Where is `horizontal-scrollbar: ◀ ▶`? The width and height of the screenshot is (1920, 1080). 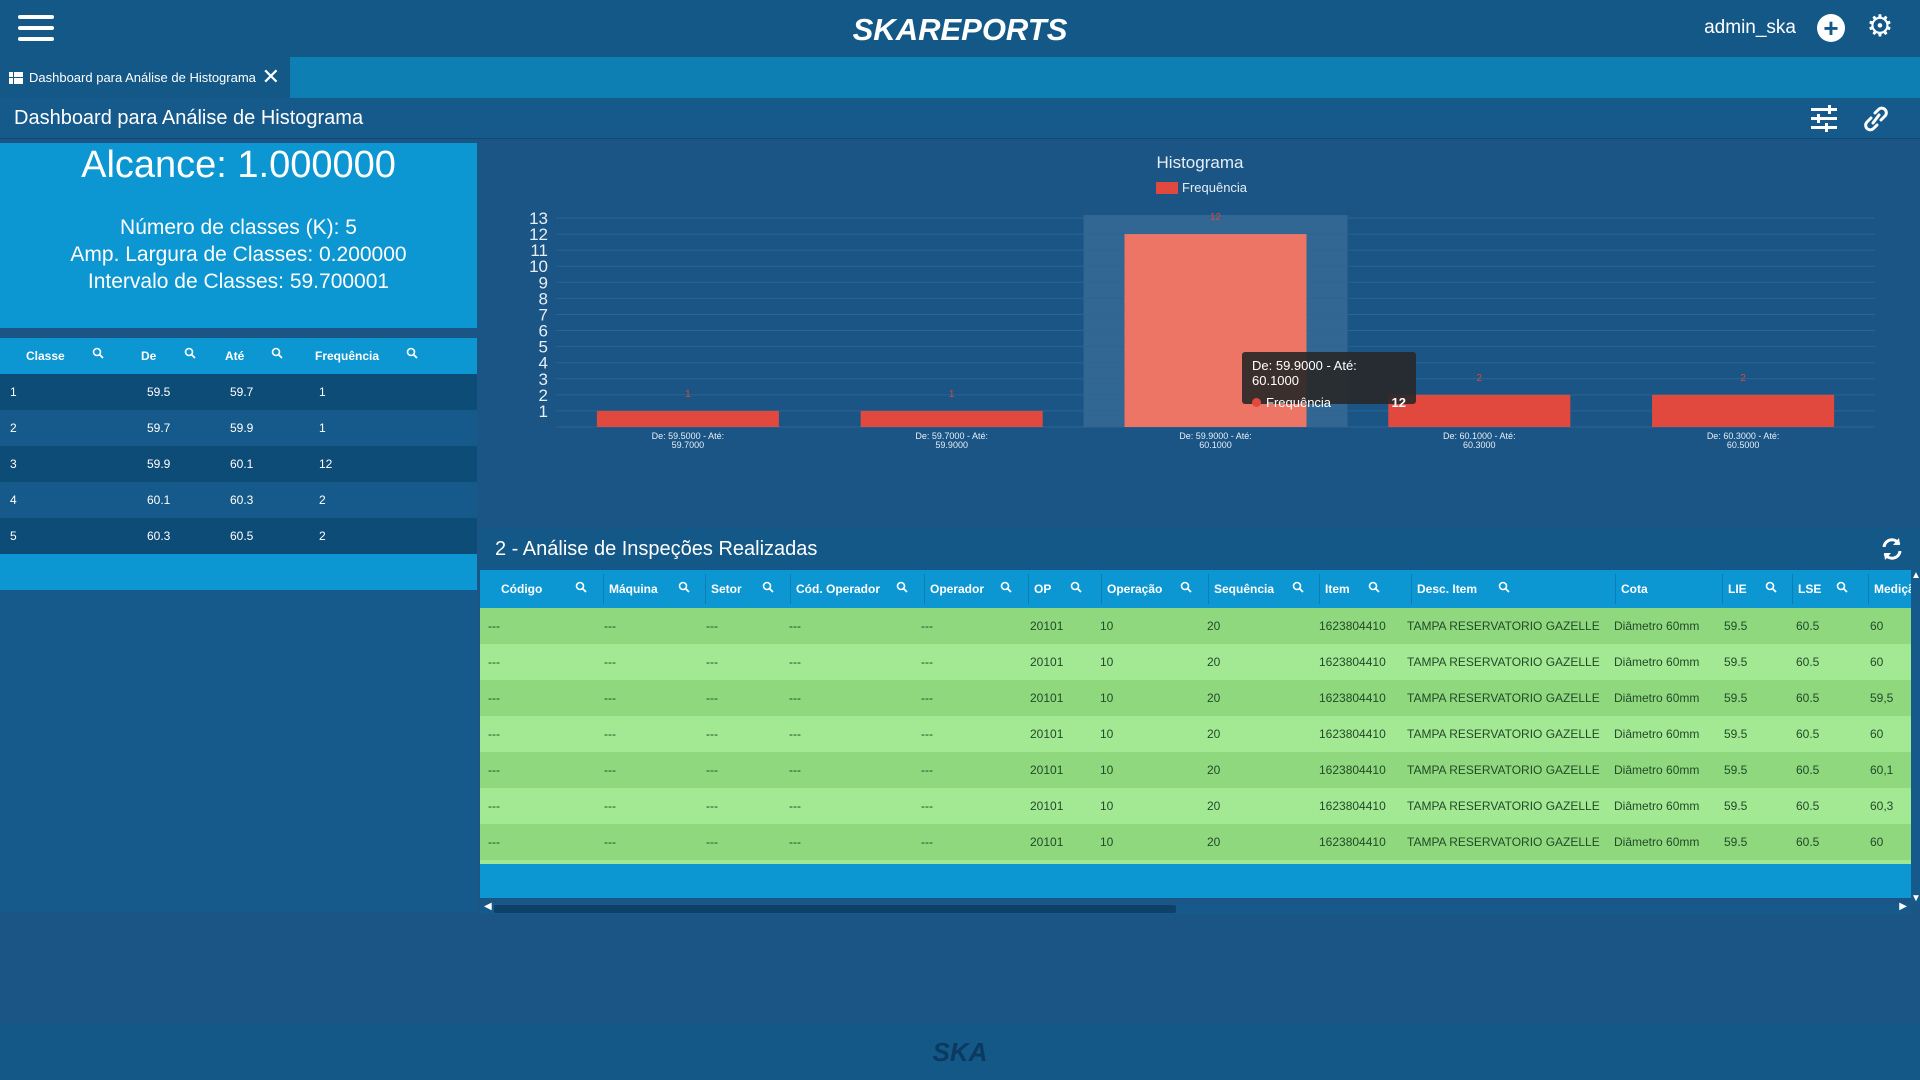 horizontal-scrollbar: ◀ ▶ is located at coordinates (1195, 907).